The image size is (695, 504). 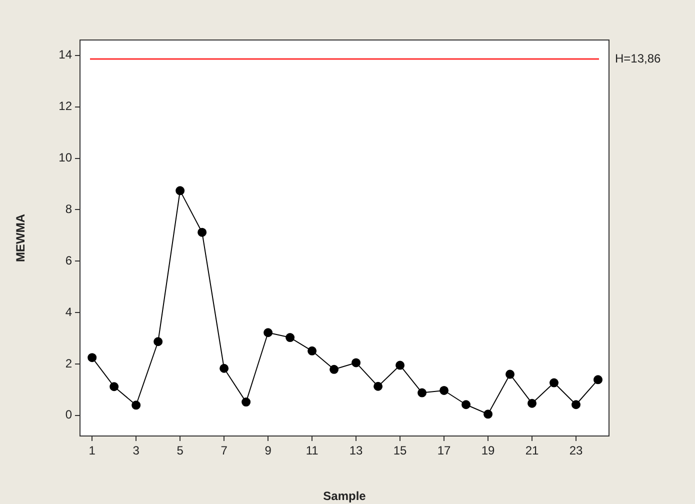 I want to click on y-tick-label: 14, so click(x=65, y=55).